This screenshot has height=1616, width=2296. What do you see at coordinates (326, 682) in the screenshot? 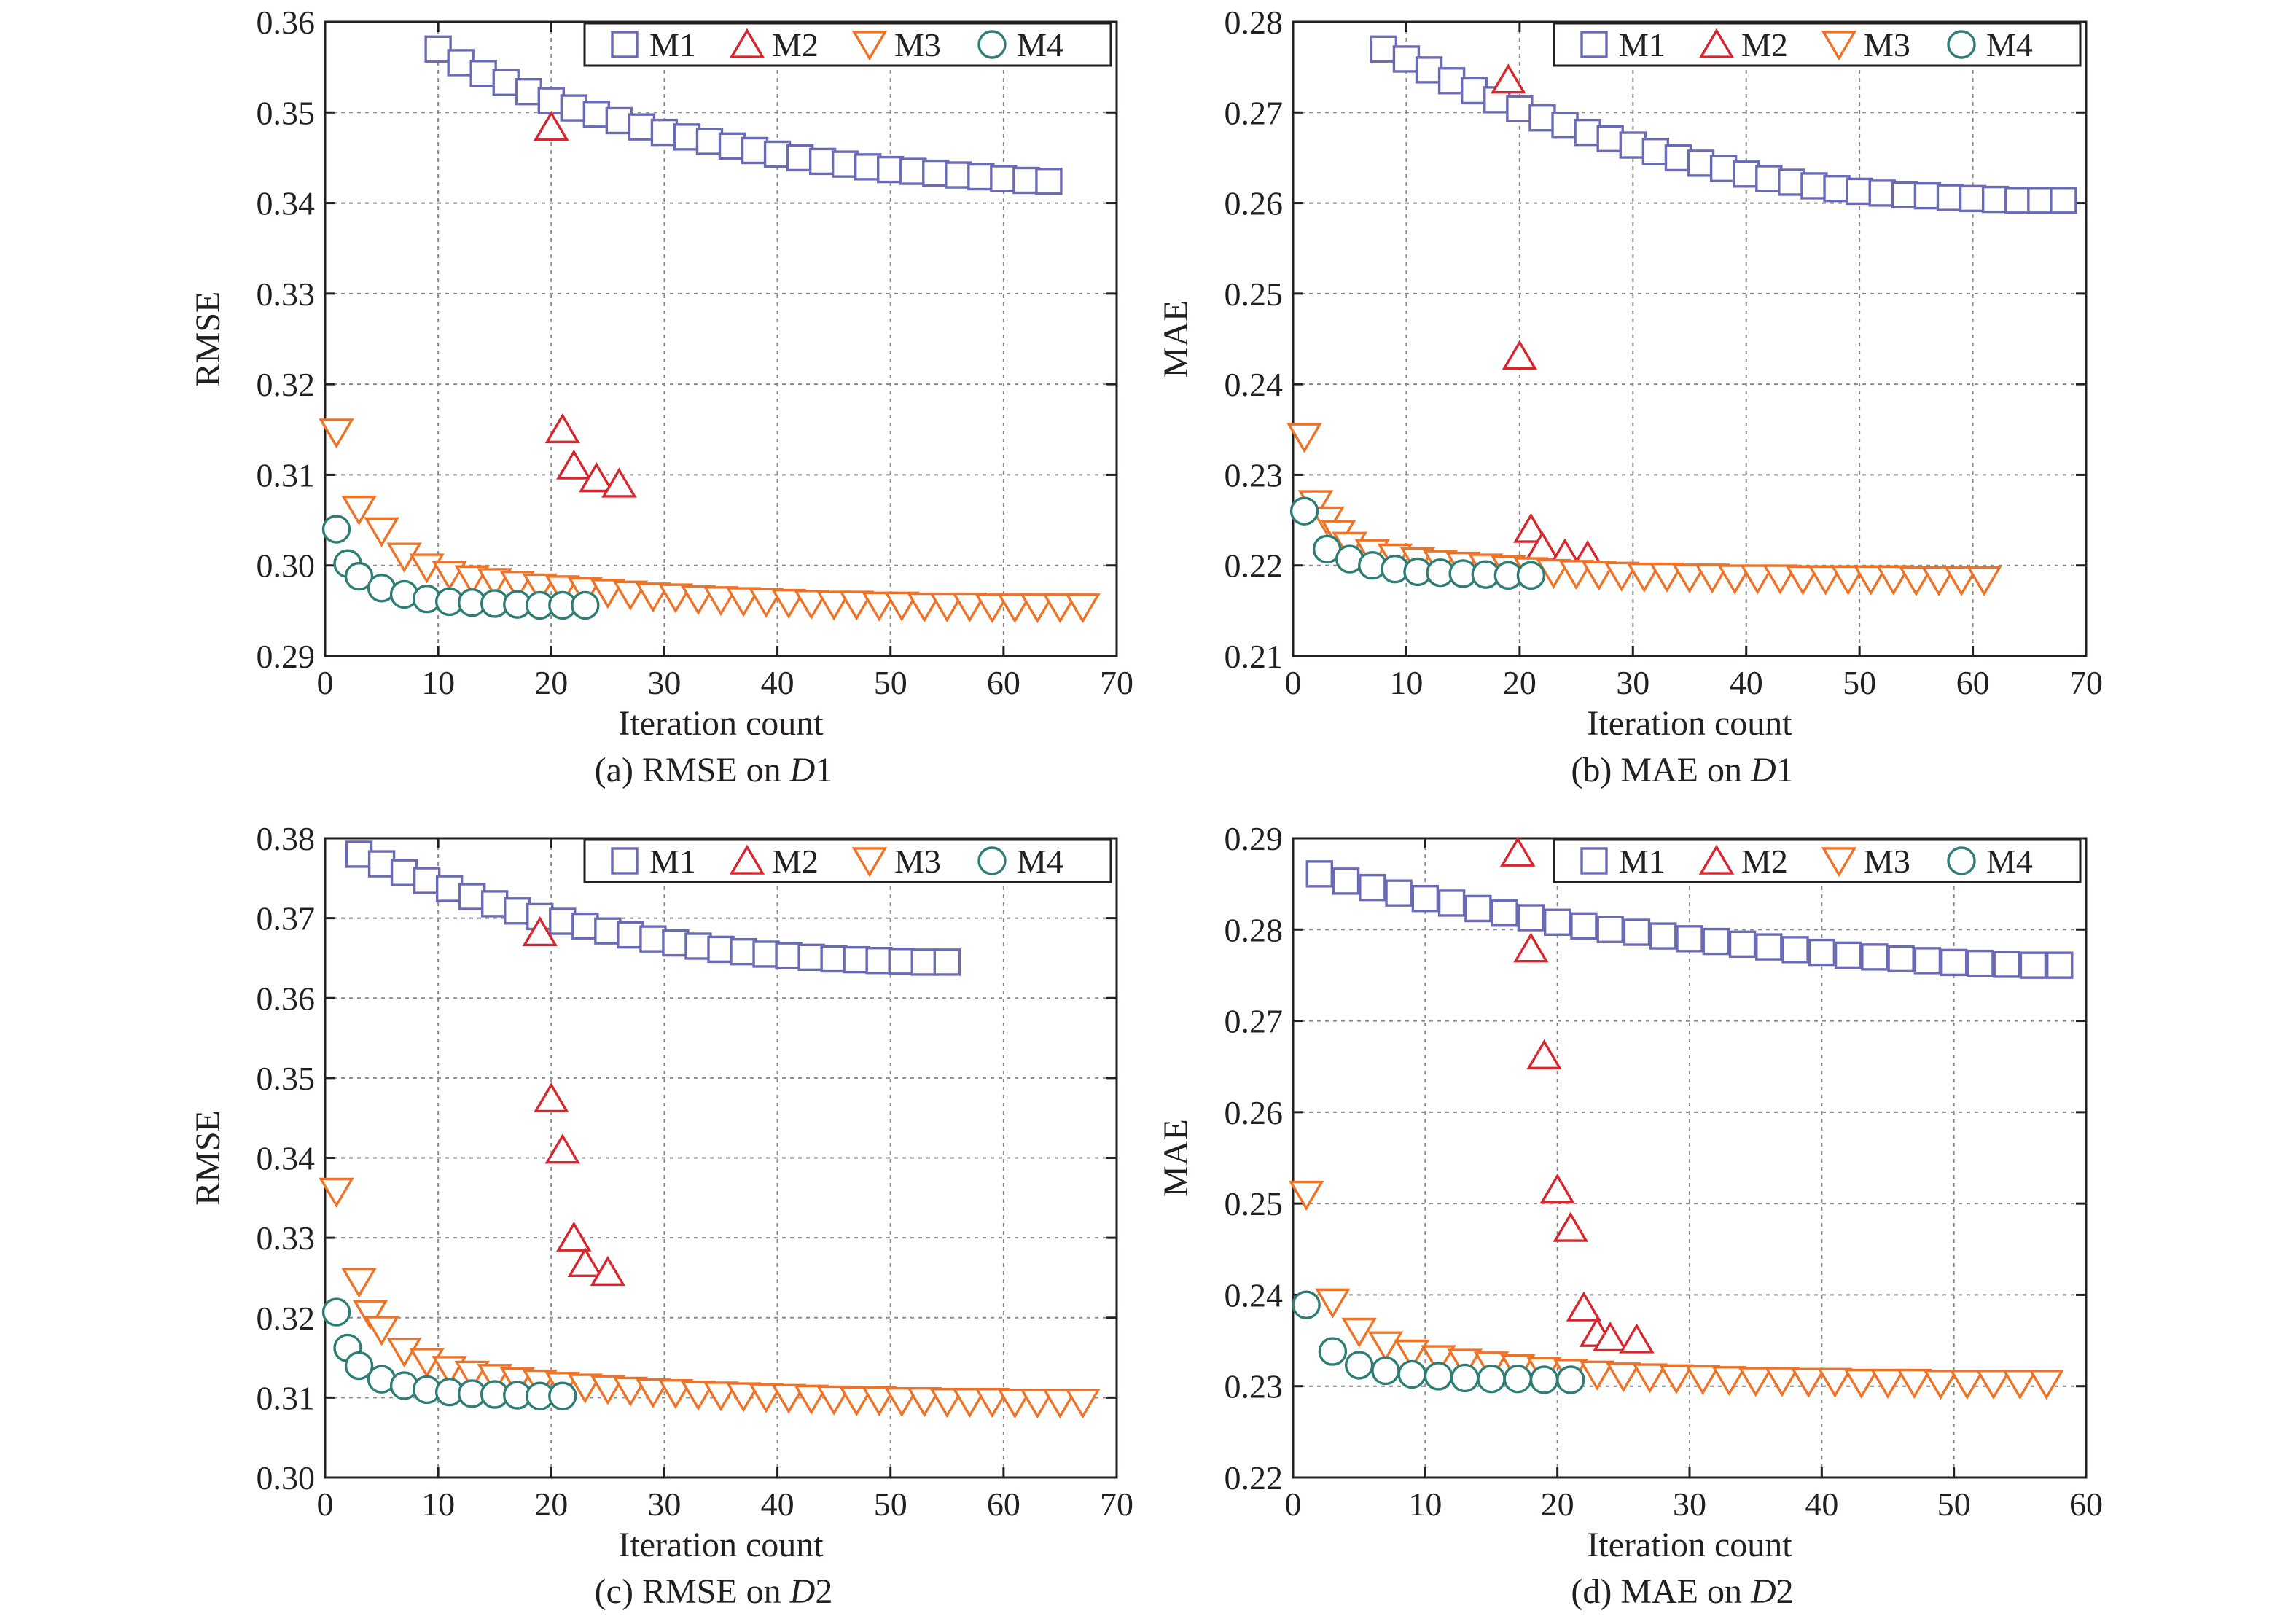
I see `x-tick-label: 0` at bounding box center [326, 682].